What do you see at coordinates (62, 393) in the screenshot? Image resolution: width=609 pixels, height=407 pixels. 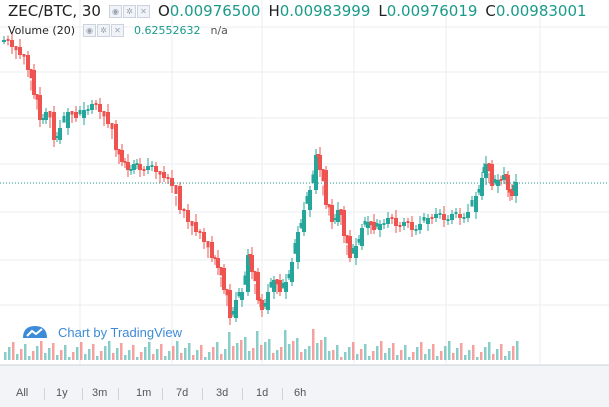 I see `range-button-1y: 1y` at bounding box center [62, 393].